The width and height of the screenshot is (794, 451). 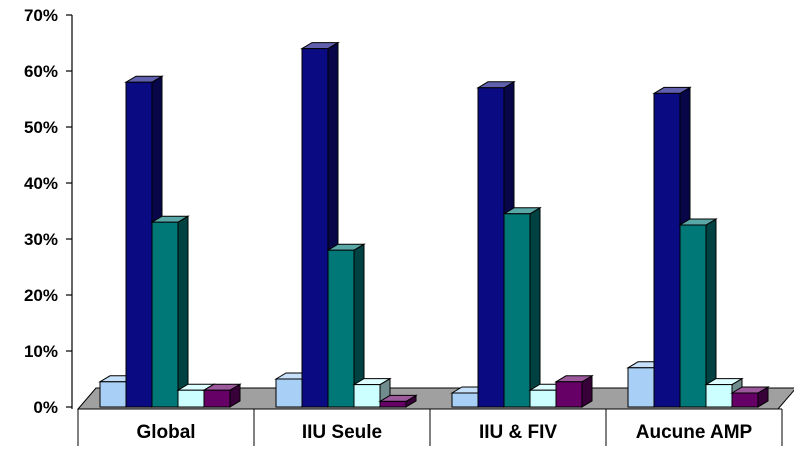 What do you see at coordinates (342, 432) in the screenshot?
I see `x-category-label: IIU Seule` at bounding box center [342, 432].